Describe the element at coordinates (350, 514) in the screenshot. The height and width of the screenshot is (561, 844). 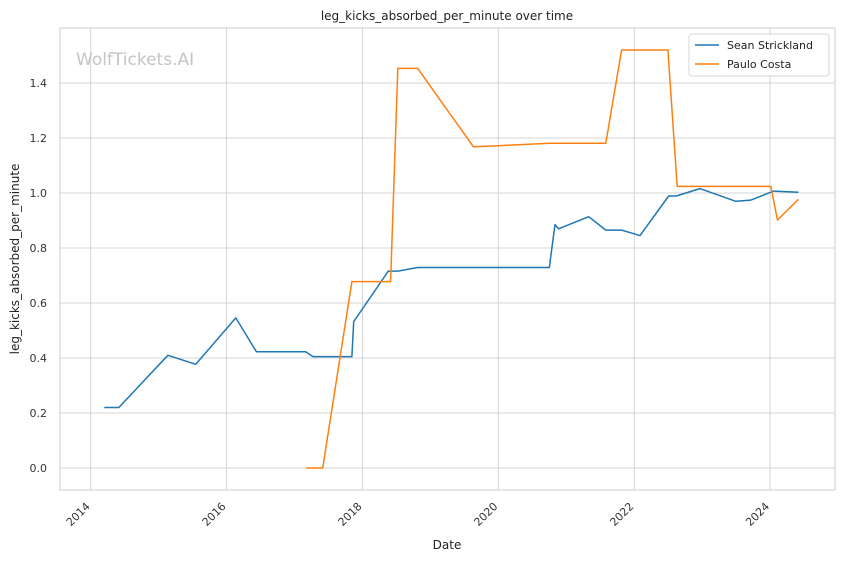
I see `x-tick-label: 2018` at that location.